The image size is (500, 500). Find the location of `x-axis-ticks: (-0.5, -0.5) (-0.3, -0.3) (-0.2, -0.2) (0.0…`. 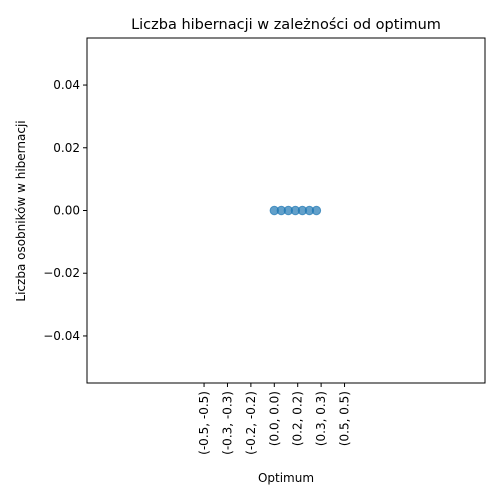

x-axis-ticks: (-0.5, -0.5) (-0.3, -0.3) (-0.2, -0.2) (0.0… is located at coordinates (274, 419).